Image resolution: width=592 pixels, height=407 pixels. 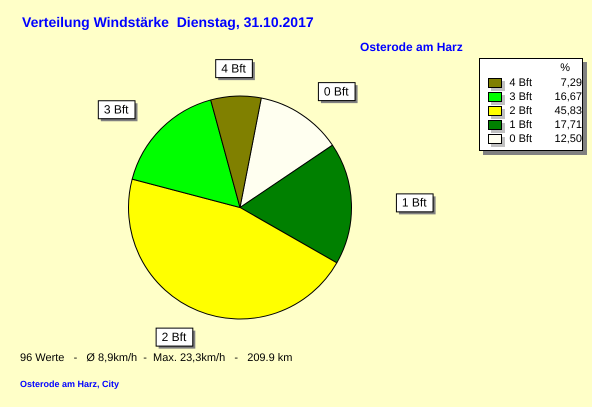 I want to click on slice-label: 0 Bft, so click(x=337, y=91).